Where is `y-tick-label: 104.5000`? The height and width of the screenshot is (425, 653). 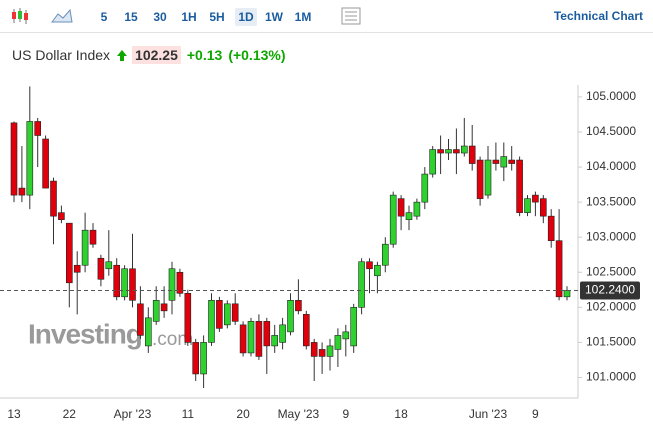 y-tick-label: 104.5000 is located at coordinates (611, 131).